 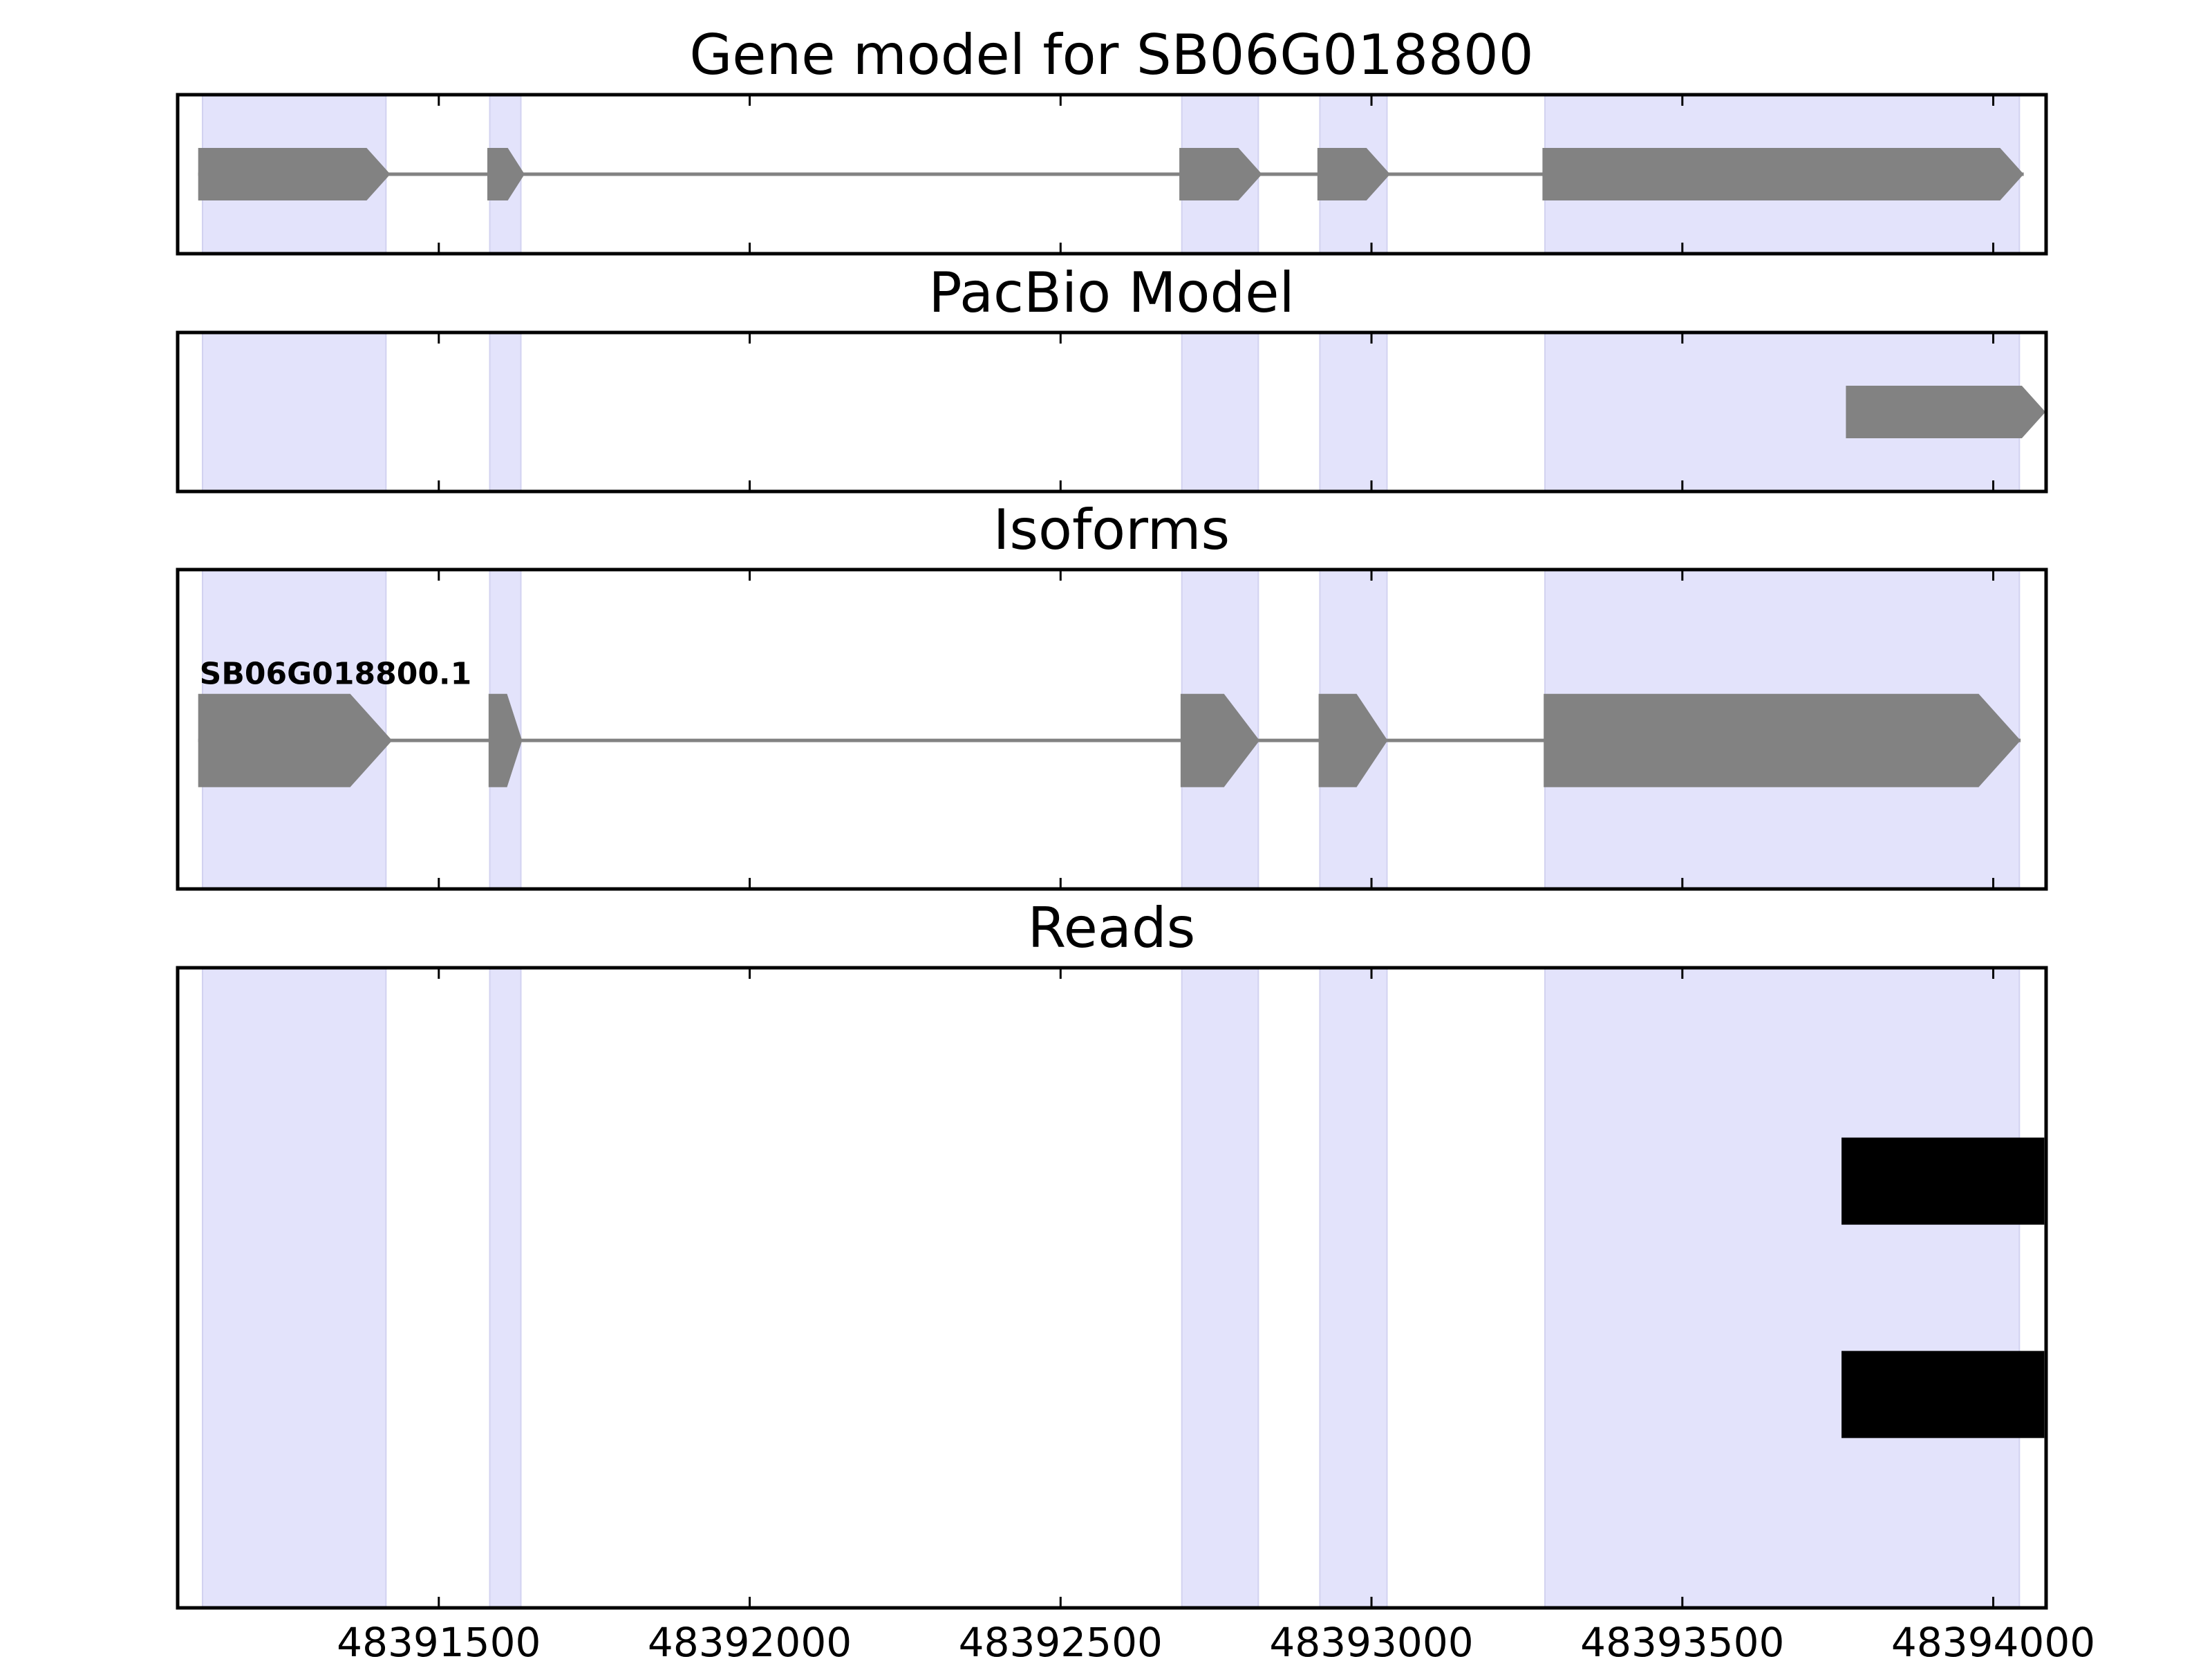 I want to click on exon-block-panel3-exon2, so click(x=506, y=740).